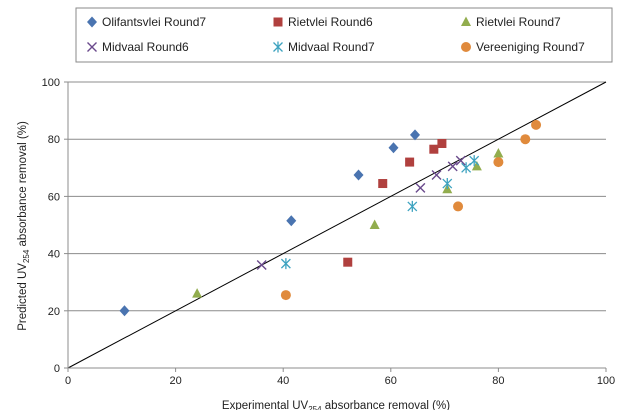 The image size is (625, 410). I want to click on y-tick-label: 60, so click(54, 197).